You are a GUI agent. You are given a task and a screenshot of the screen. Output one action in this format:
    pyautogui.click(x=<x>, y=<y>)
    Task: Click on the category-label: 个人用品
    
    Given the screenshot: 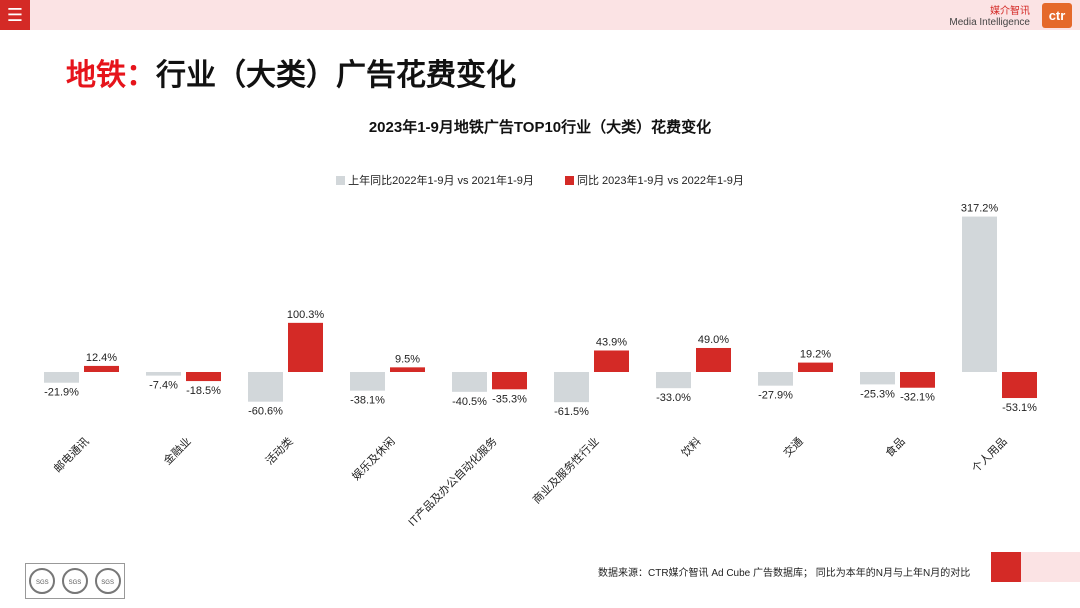 What is the action you would take?
    pyautogui.click(x=989, y=455)
    